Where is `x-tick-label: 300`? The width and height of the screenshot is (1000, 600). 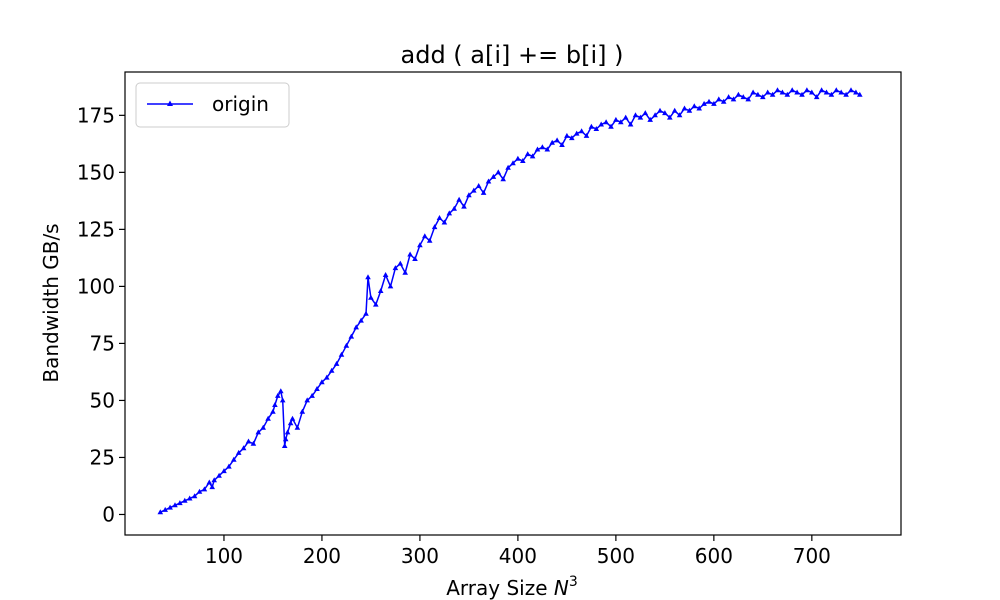
x-tick-label: 300 is located at coordinates (420, 556).